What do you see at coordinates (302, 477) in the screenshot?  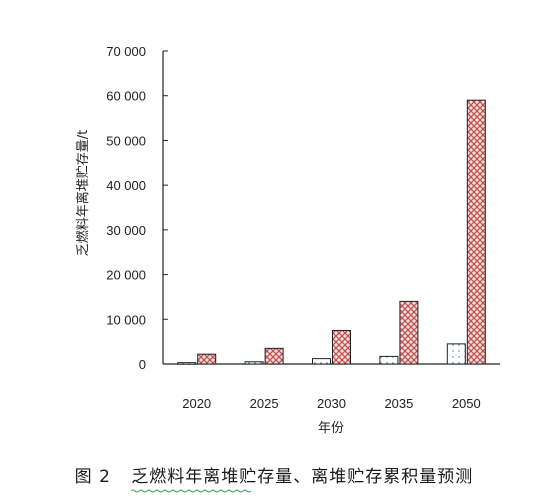 I see `figure-title-text: 乏燃料年离堆贮存量、离堆贮存累积量预测` at bounding box center [302, 477].